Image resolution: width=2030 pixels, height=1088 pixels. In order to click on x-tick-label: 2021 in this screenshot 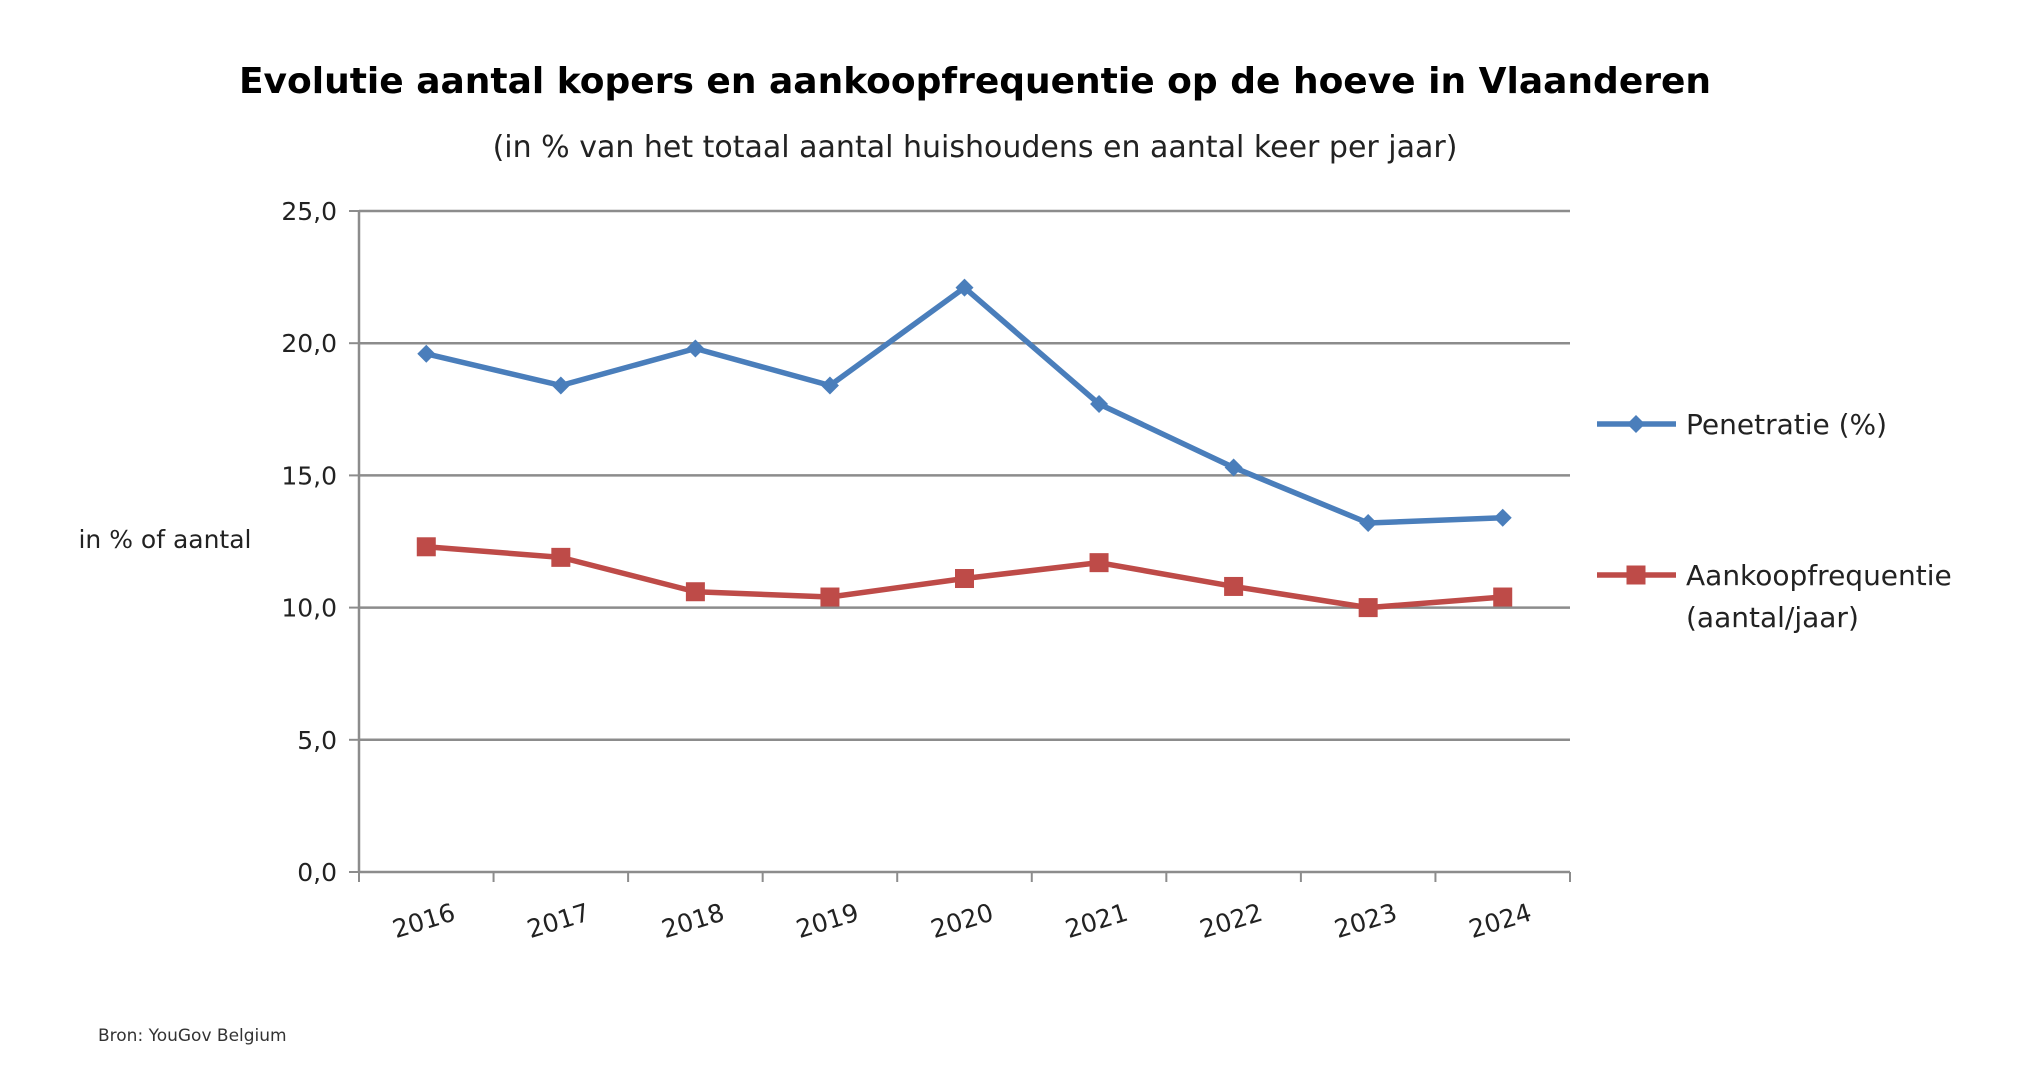, I will do `click(1096, 921)`.